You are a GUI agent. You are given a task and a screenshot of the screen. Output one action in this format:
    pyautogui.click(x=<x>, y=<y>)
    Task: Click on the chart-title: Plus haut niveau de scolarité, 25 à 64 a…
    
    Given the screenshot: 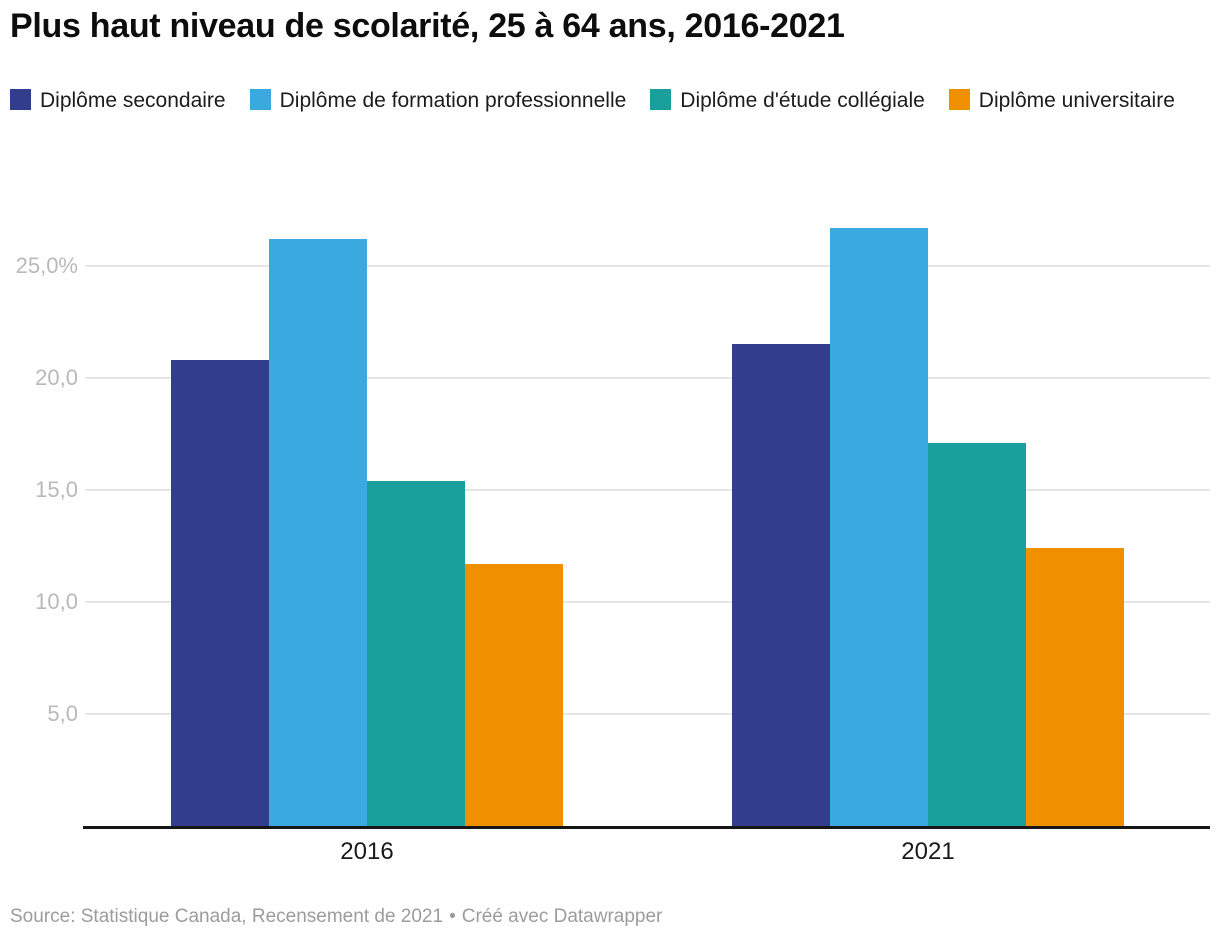 What is the action you would take?
    pyautogui.click(x=427, y=26)
    